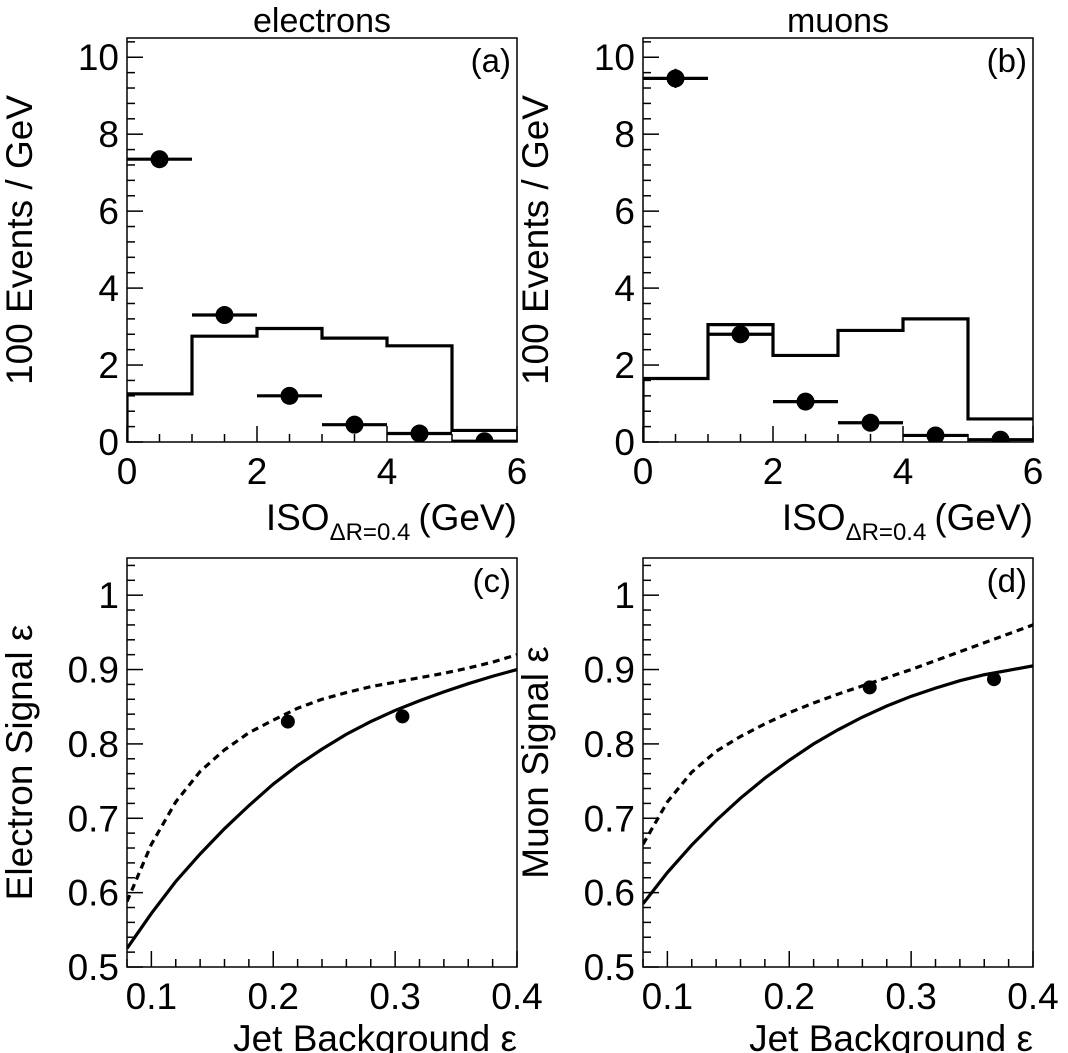 This screenshot has width=1068, height=1053. I want to click on panel-label: (c), so click(492, 580).